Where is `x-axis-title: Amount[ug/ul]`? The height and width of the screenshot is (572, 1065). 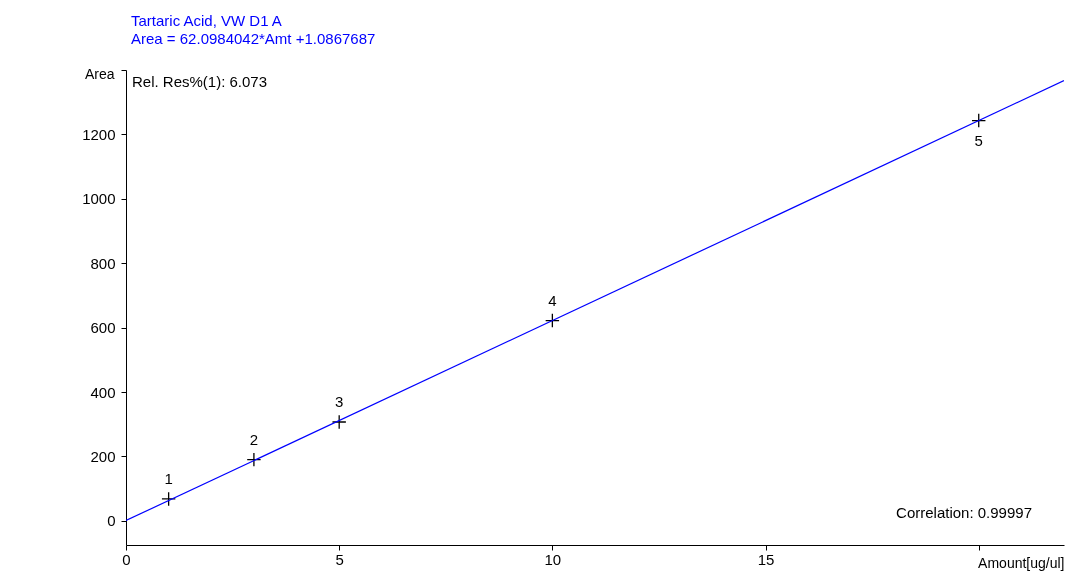 x-axis-title: Amount[ug/ul] is located at coordinates (1021, 562).